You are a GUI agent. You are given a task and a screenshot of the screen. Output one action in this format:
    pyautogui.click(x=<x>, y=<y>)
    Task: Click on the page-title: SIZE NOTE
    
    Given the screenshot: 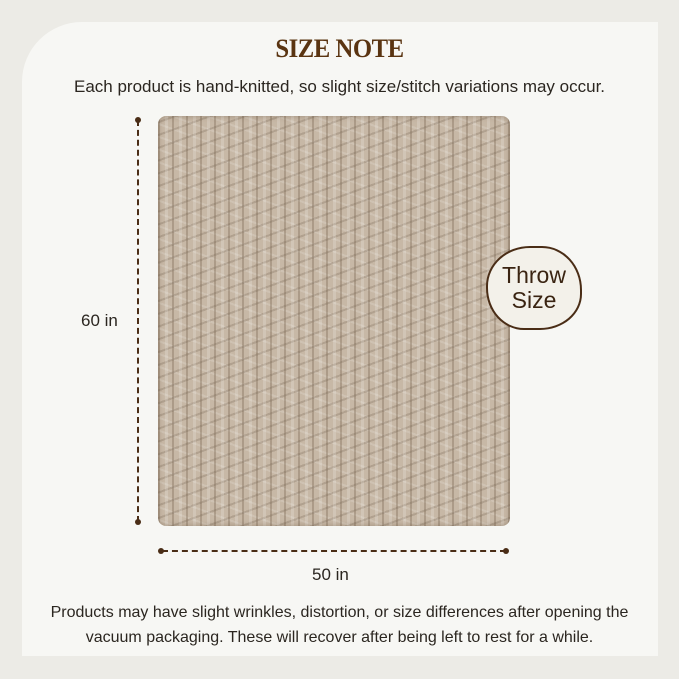 What is the action you would take?
    pyautogui.click(x=339, y=48)
    